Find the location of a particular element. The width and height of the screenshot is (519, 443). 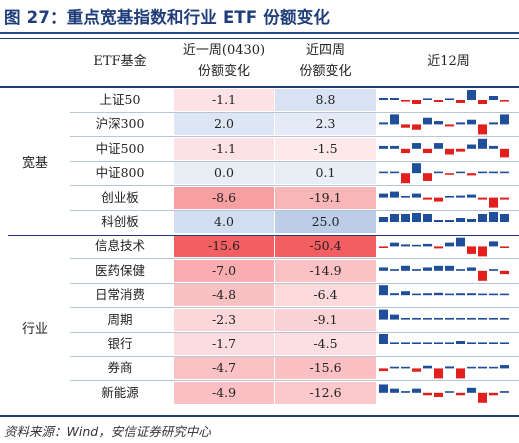

week4-change-cell: -4.5 is located at coordinates (325, 344).